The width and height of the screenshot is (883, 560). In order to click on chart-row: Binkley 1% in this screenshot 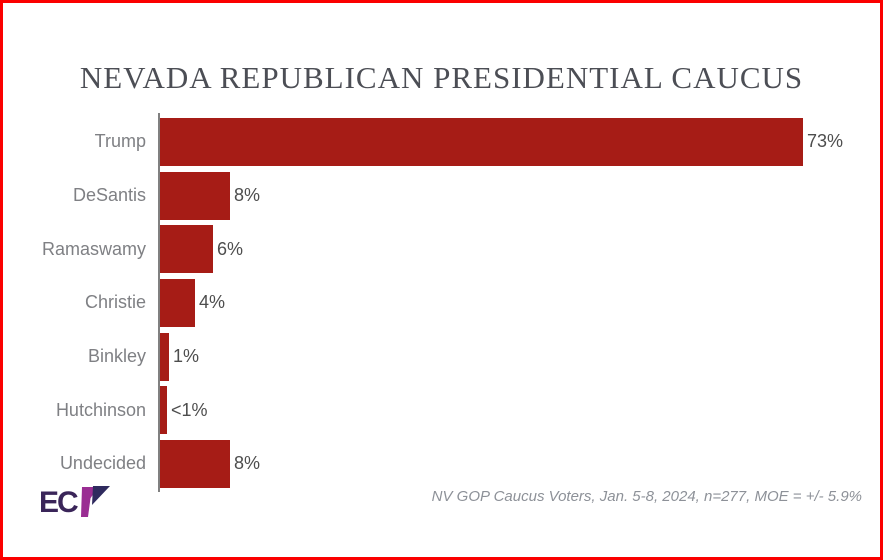, I will do `click(441, 357)`.